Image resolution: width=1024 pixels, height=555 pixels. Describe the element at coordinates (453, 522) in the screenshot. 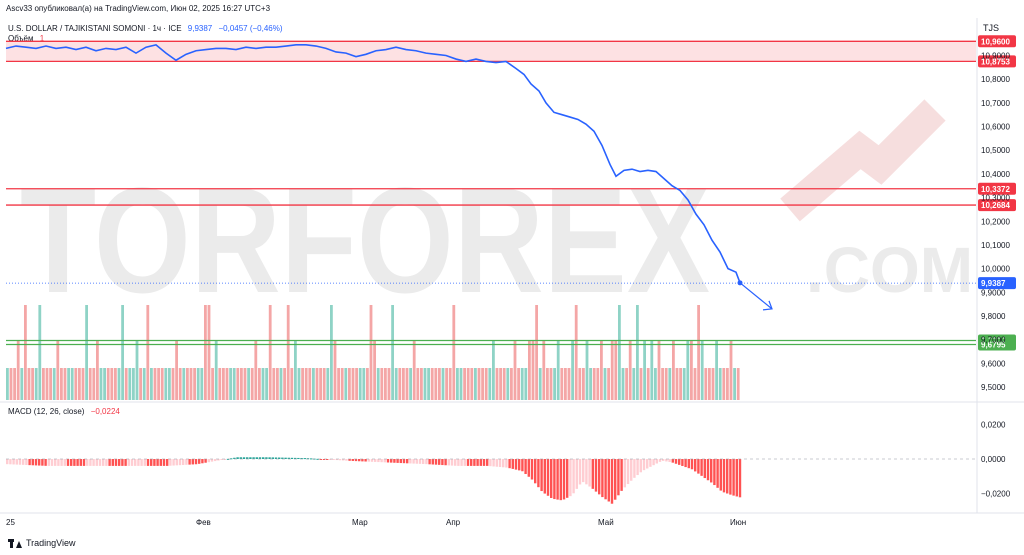

I see `time-tick-label: Апр` at that location.